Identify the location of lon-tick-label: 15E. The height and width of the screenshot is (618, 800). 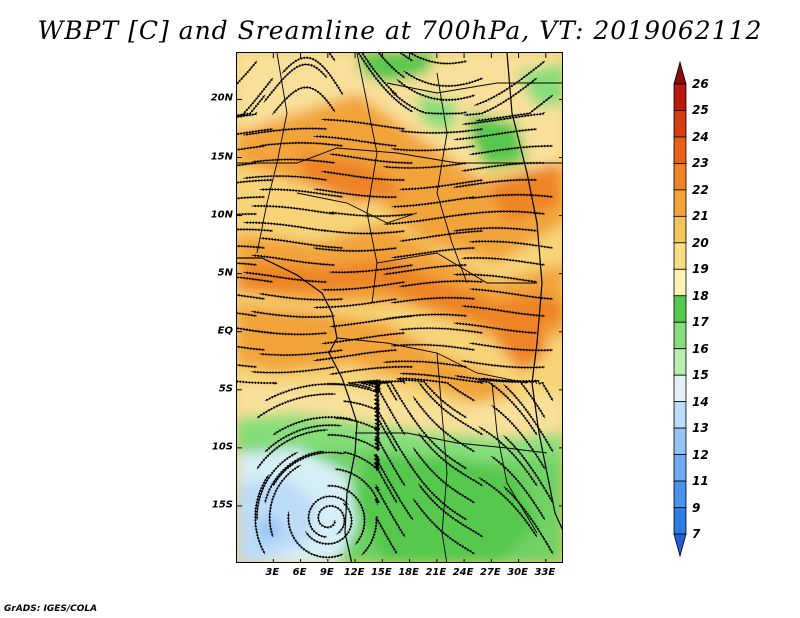
(381, 572).